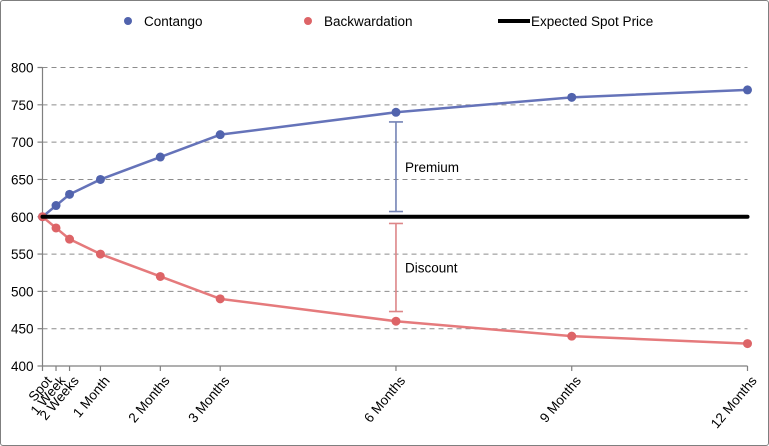 The width and height of the screenshot is (769, 446). Describe the element at coordinates (22, 254) in the screenshot. I see `y-tick-label: 550` at that location.